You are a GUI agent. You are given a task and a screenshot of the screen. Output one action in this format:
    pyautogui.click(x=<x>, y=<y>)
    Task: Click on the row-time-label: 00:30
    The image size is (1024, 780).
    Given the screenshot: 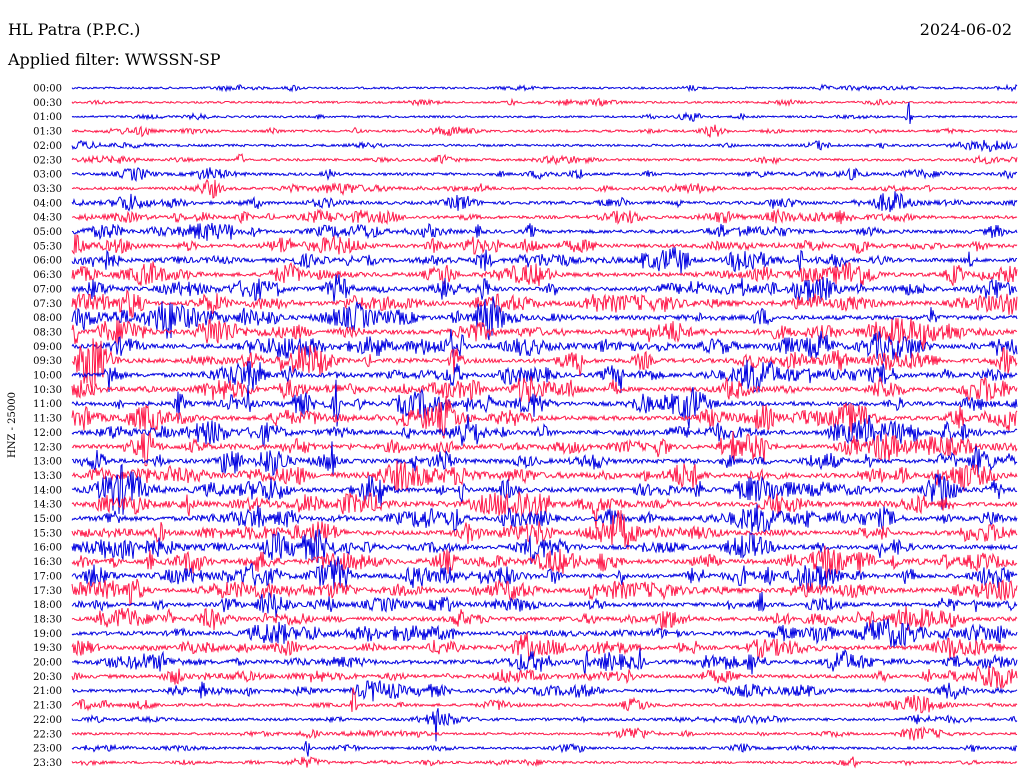 What is the action you would take?
    pyautogui.click(x=47, y=103)
    